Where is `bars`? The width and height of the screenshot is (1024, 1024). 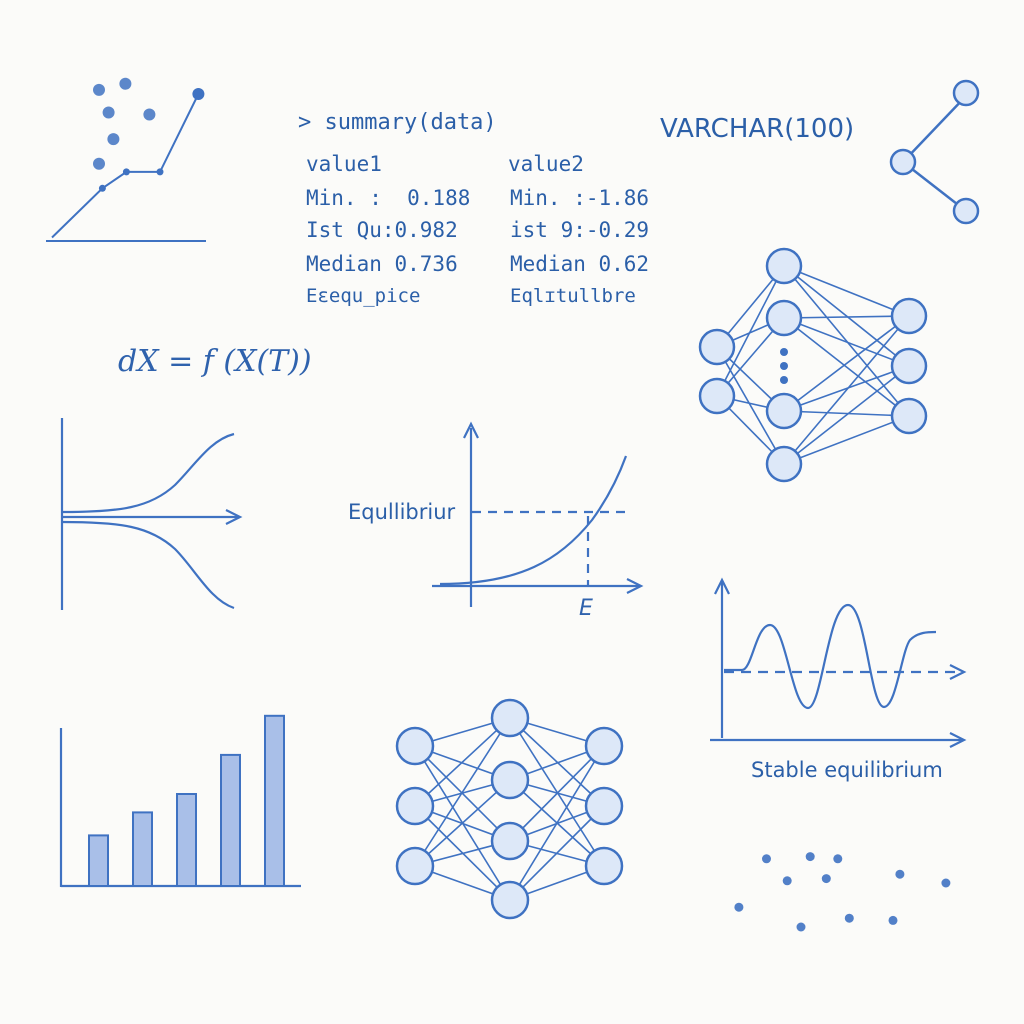 bars is located at coordinates (186, 801).